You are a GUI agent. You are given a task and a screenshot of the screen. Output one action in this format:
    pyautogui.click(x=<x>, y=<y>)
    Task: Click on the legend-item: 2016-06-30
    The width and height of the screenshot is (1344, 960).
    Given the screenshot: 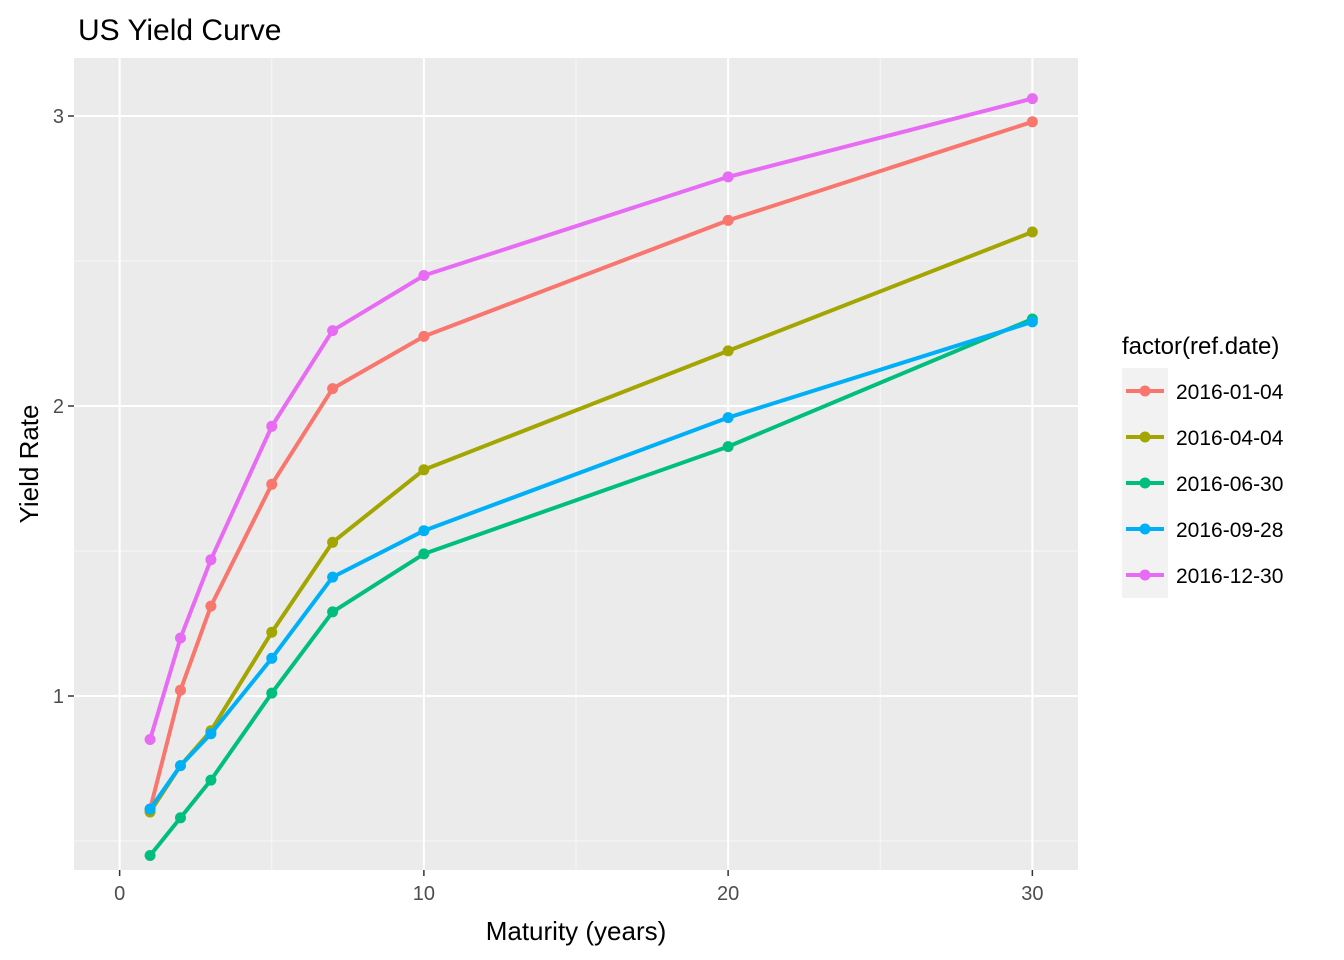 What is the action you would take?
    pyautogui.click(x=1202, y=483)
    